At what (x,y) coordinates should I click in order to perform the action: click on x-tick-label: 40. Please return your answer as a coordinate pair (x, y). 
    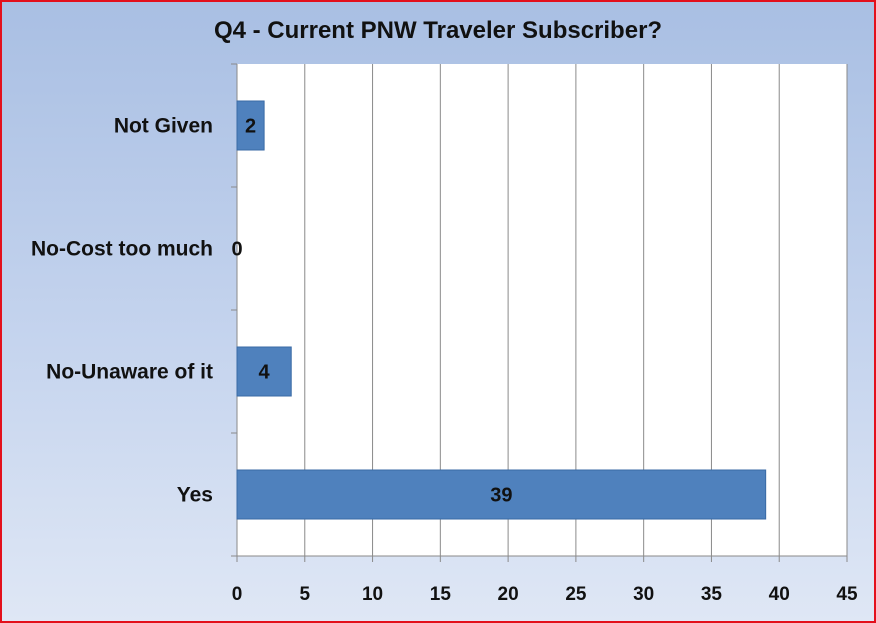
    Looking at the image, I should click on (779, 594).